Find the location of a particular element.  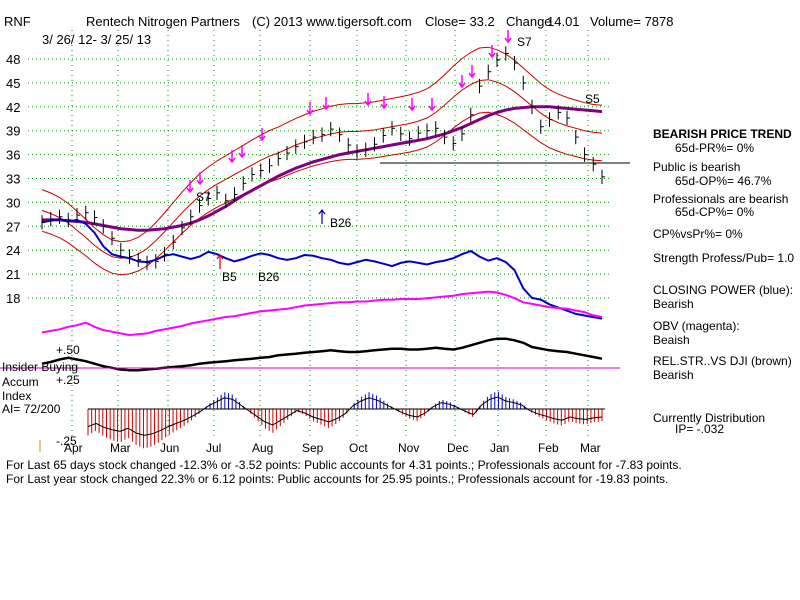

obv-label: OBV (magenta): is located at coordinates (696, 326).